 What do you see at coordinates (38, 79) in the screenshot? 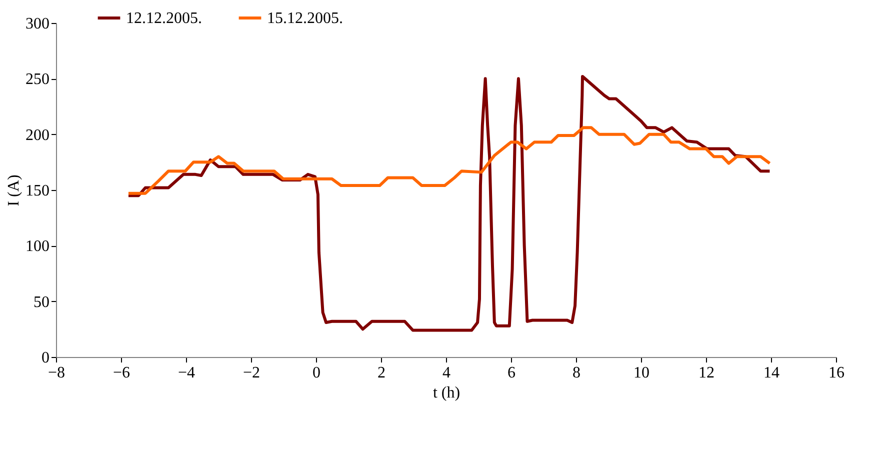
I see `y-tick-label: 250` at bounding box center [38, 79].